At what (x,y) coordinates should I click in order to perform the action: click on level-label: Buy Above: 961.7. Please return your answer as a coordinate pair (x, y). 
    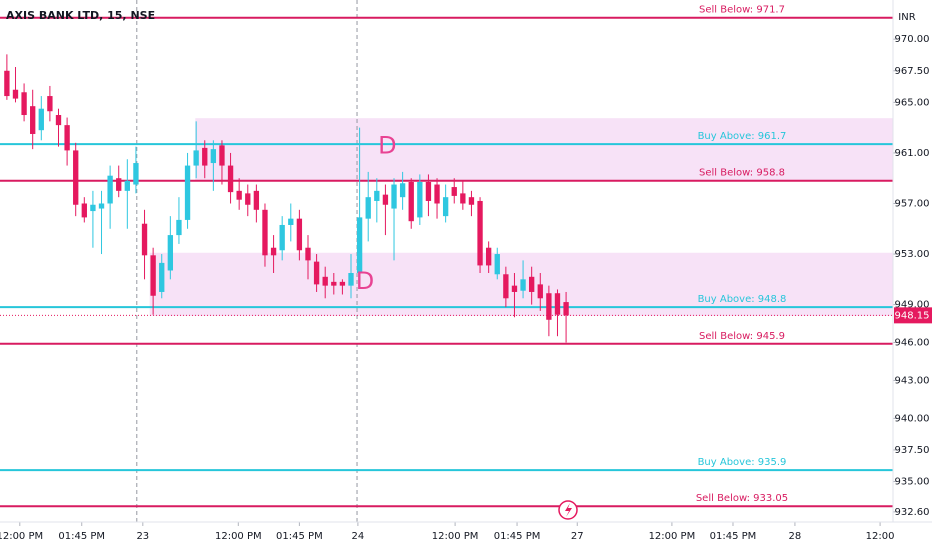
    Looking at the image, I should click on (742, 136).